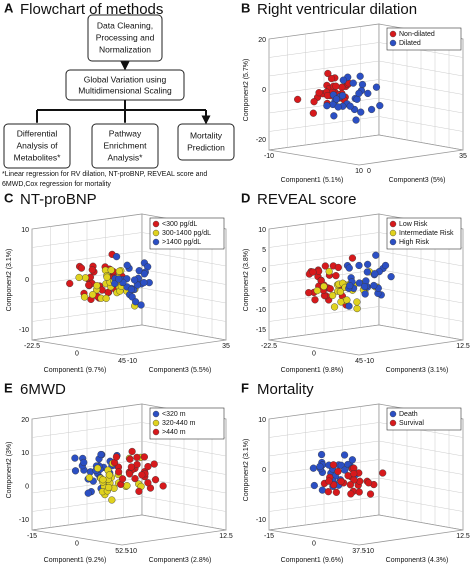 The image size is (474, 569). I want to click on connector, so click(121, 111).